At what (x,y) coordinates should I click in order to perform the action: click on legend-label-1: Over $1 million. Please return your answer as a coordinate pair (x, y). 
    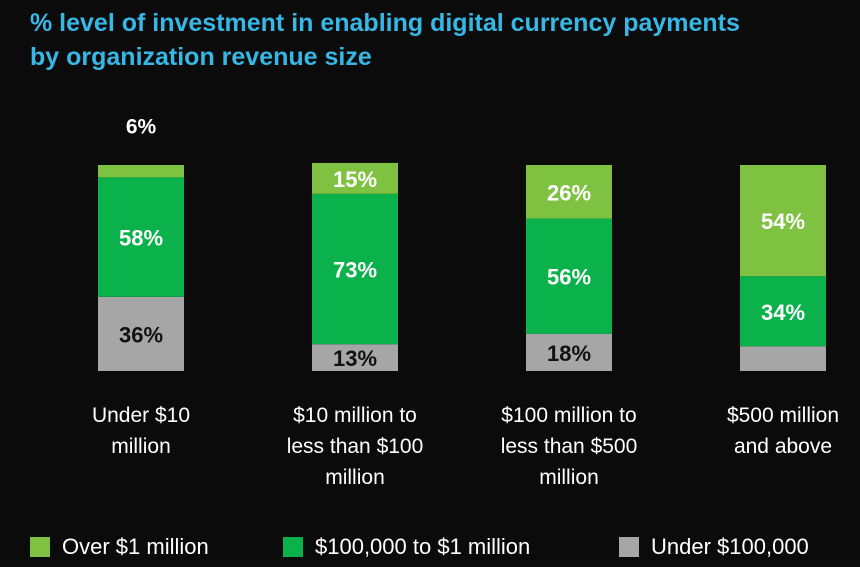
    Looking at the image, I should click on (135, 546).